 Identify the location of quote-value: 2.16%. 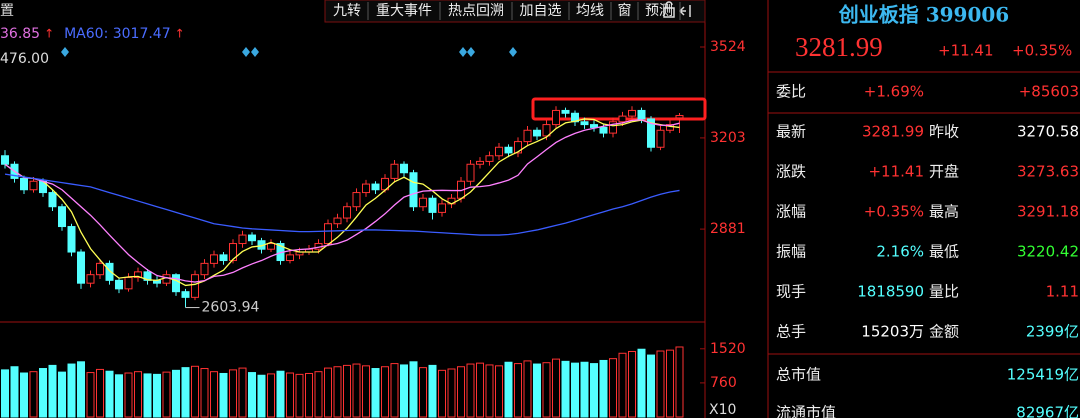
(900, 252).